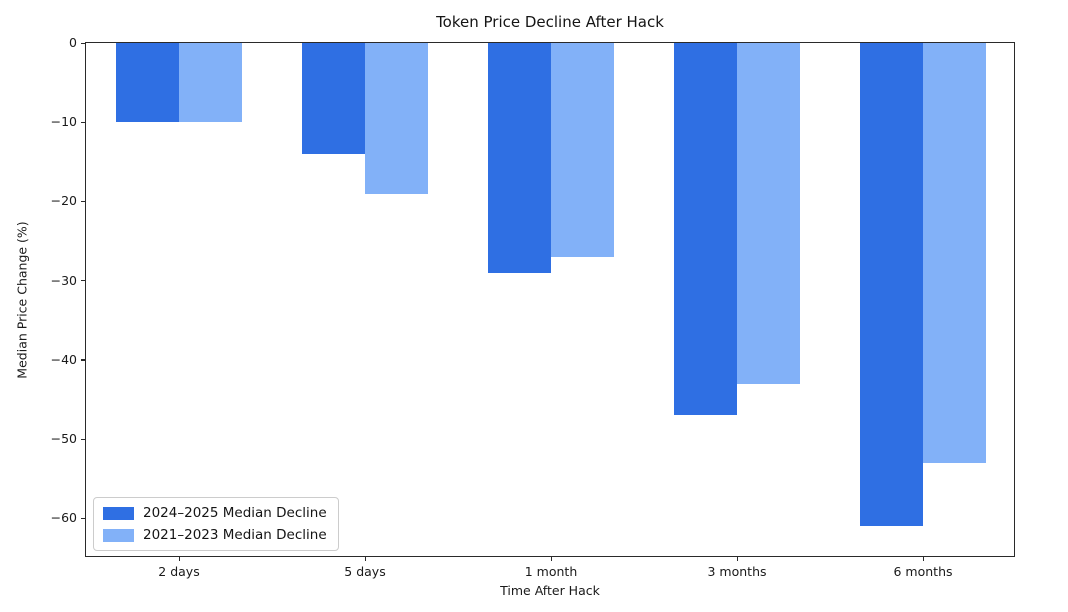 The height and width of the screenshot is (612, 1068). Describe the element at coordinates (63, 518) in the screenshot. I see `y-tick-label-60: −60` at that location.